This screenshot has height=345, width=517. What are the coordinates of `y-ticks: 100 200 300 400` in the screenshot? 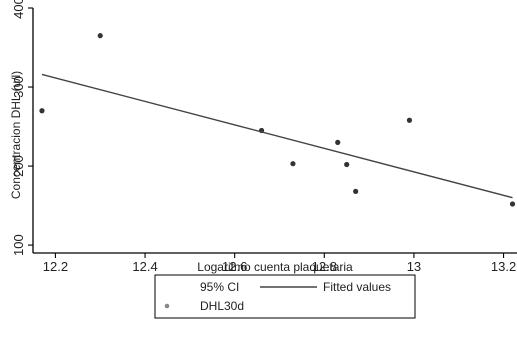 It's located at (22, 128).